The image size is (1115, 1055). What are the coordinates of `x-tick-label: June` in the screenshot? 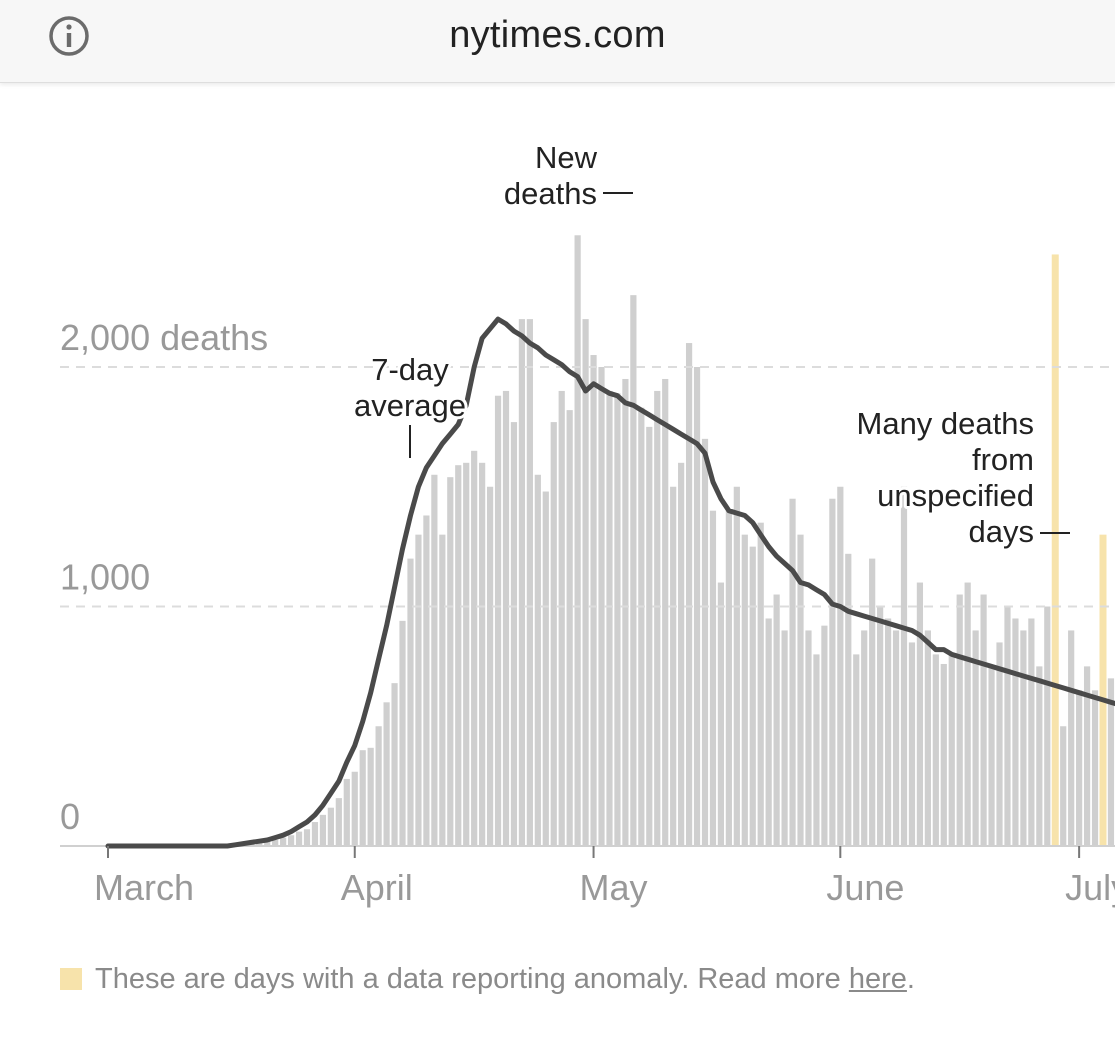 It's located at (865, 887).